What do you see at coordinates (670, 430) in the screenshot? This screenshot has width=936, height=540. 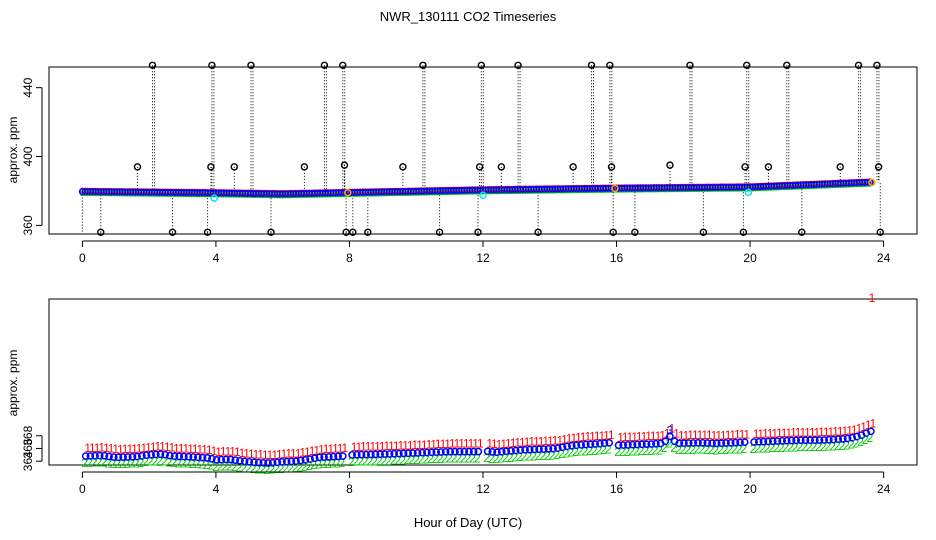 I see `ch3-label: 3` at bounding box center [670, 430].